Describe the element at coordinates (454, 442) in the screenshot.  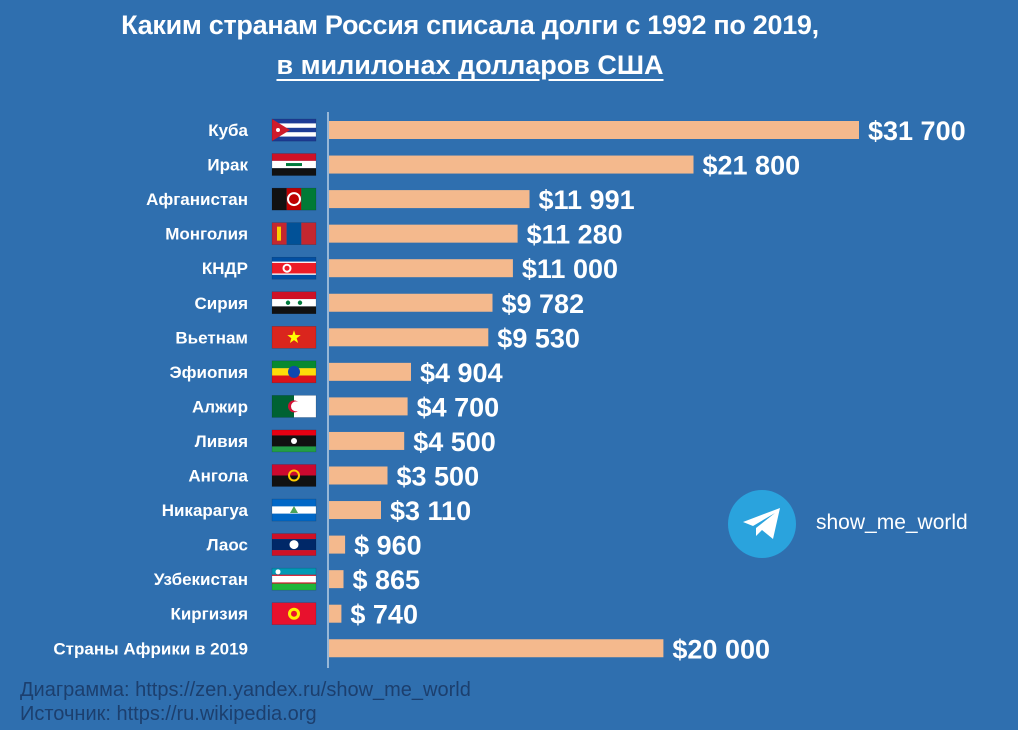
I see `value-label: $4 500` at that location.